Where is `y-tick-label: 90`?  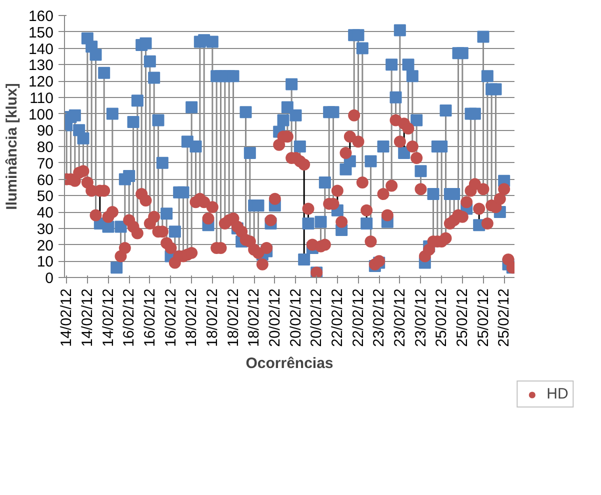
y-tick-label: 90 is located at coordinates (45, 131).